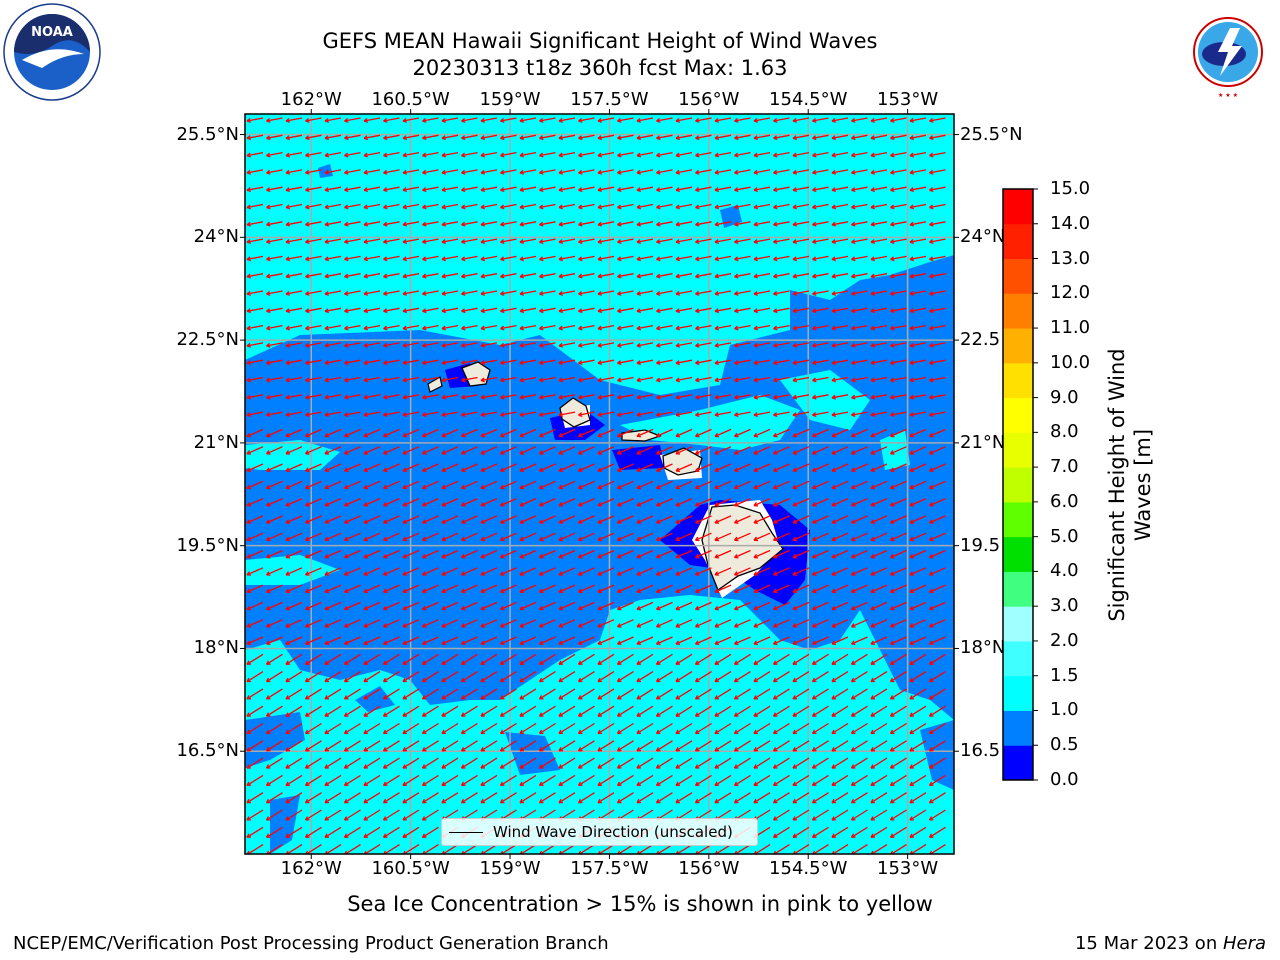  What do you see at coordinates (1070, 188) in the screenshot?
I see `colorbar-tick-label: 15.0` at bounding box center [1070, 188].